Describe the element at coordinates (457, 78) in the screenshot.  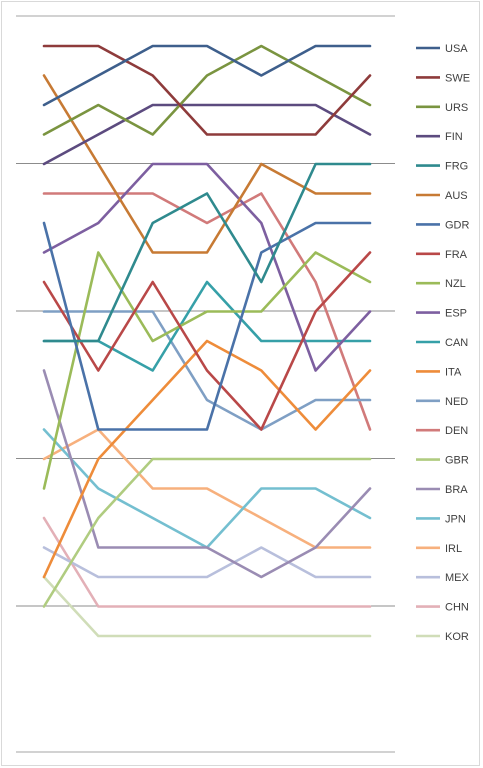
I see `legend-label: SWE` at that location.